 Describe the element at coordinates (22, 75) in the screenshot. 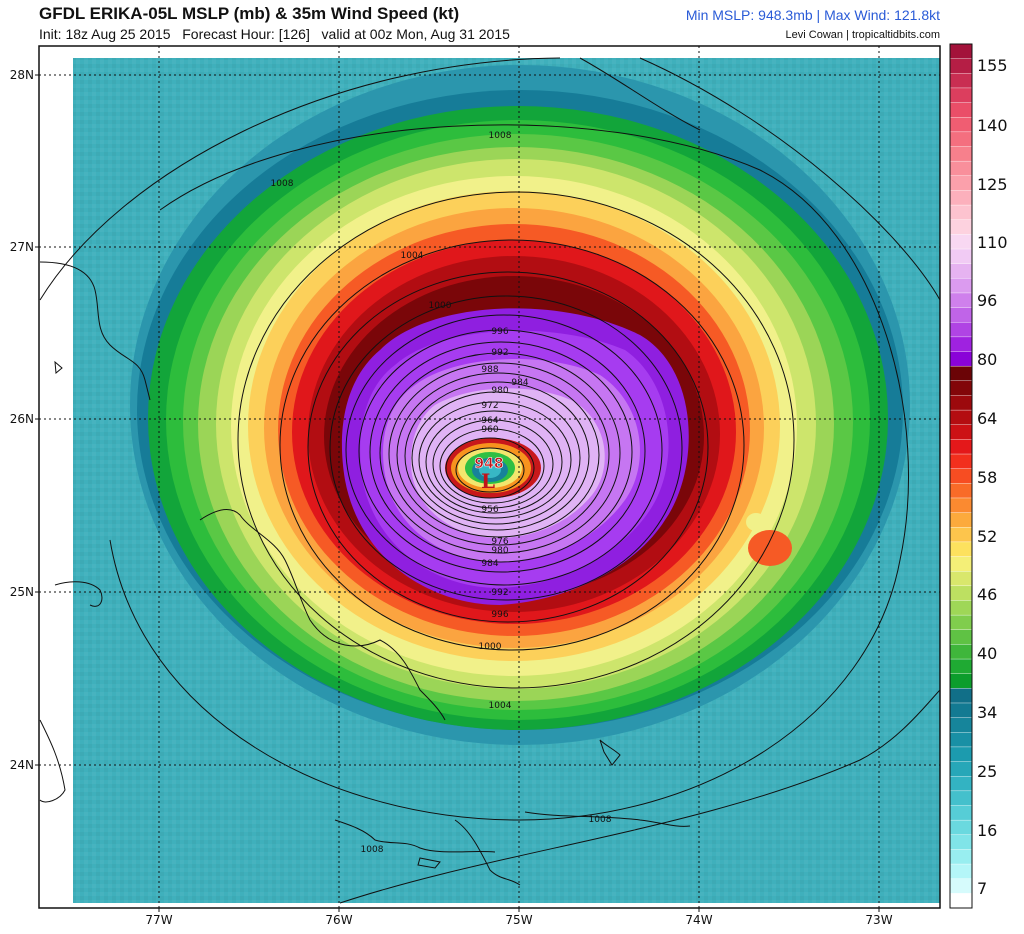

I see `lat-tick-label: 28N` at that location.